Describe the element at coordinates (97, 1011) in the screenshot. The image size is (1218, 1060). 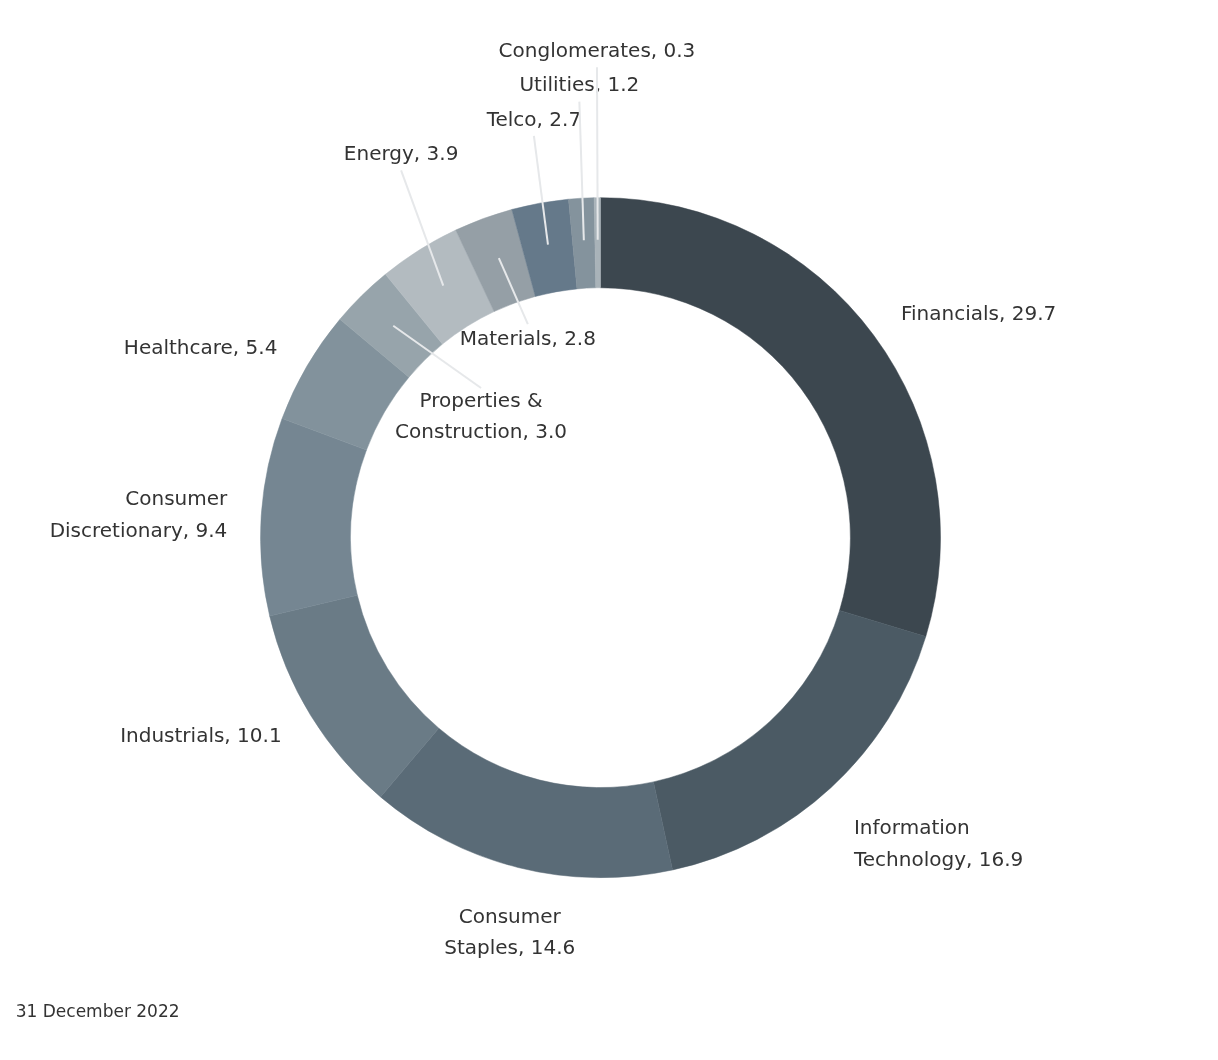
I see `text: 31 December 2022` at that location.